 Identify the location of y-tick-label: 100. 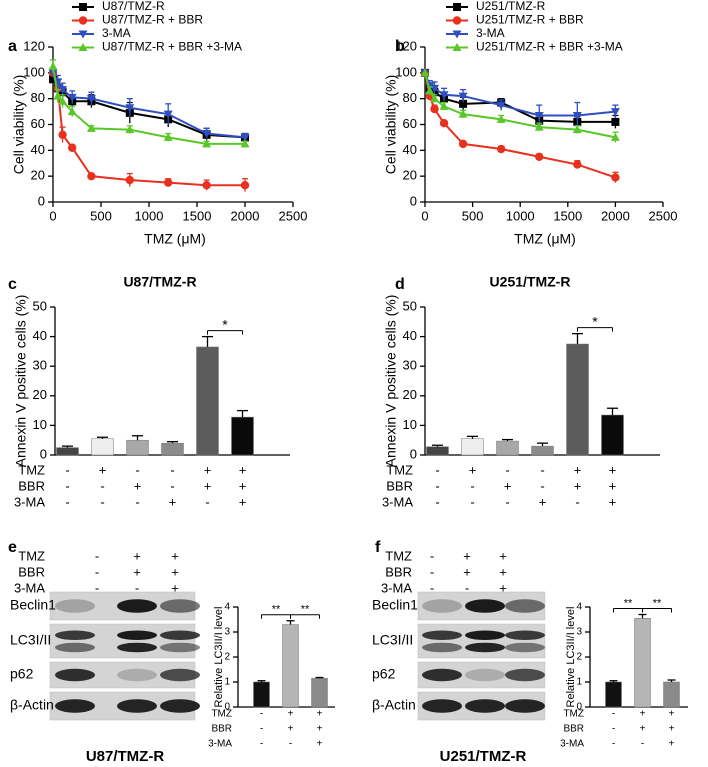
(406, 71).